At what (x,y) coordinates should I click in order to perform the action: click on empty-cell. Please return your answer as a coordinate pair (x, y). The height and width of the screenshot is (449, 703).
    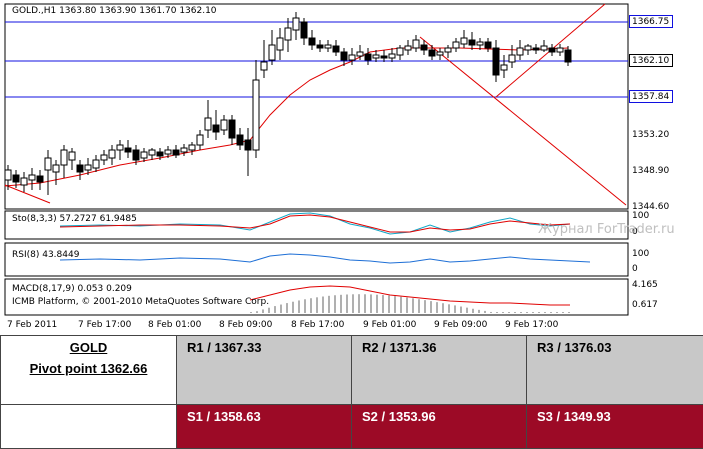
    Looking at the image, I should click on (89, 427).